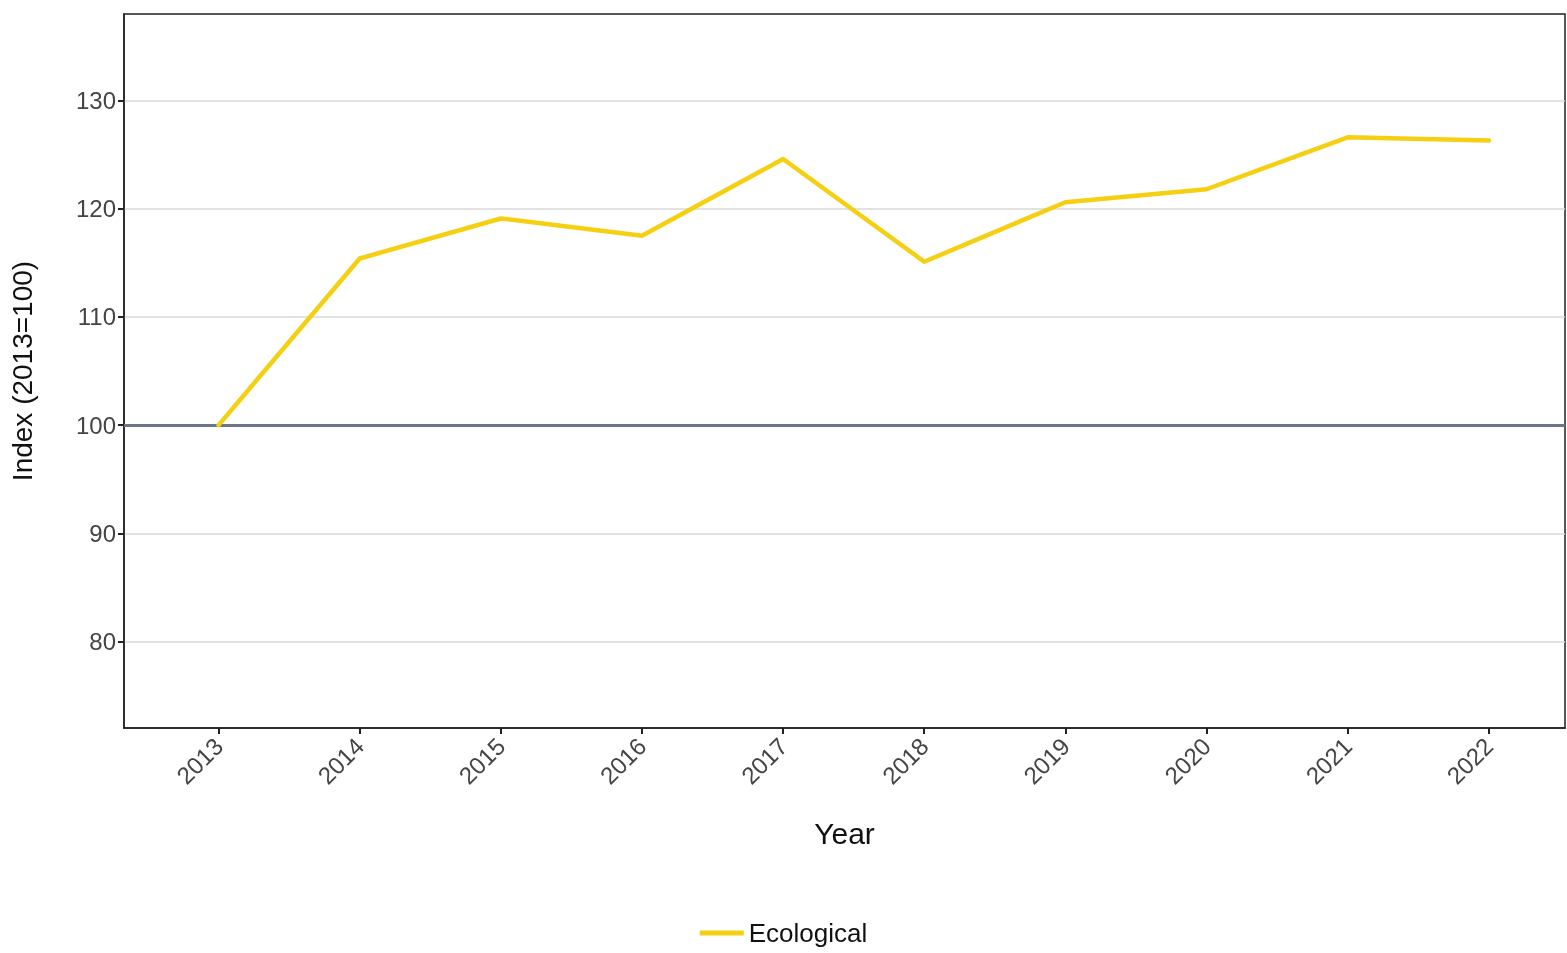 The image size is (1567, 953). I want to click on y-tick-label: 100, so click(95, 425).